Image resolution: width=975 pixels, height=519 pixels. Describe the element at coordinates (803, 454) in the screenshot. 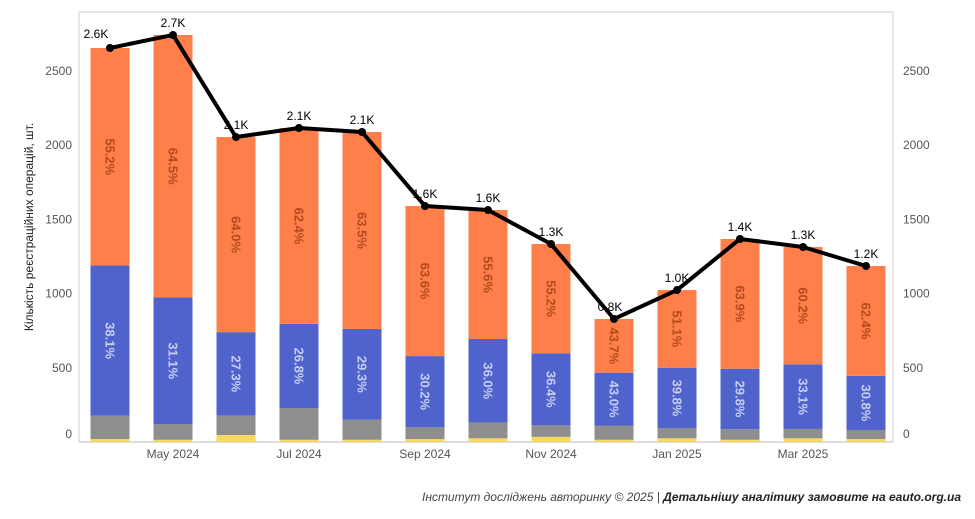

I see `x-tick-label: Mar 2025` at that location.